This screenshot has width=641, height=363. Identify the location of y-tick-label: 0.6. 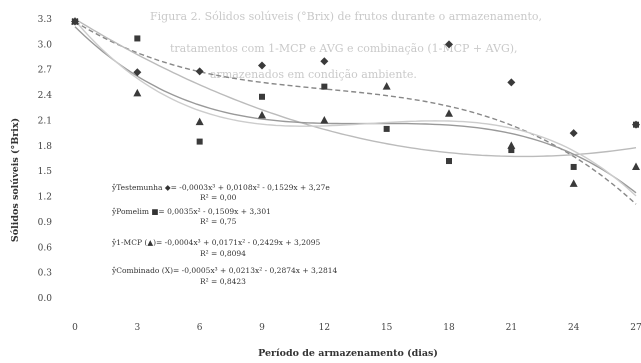
(45, 248).